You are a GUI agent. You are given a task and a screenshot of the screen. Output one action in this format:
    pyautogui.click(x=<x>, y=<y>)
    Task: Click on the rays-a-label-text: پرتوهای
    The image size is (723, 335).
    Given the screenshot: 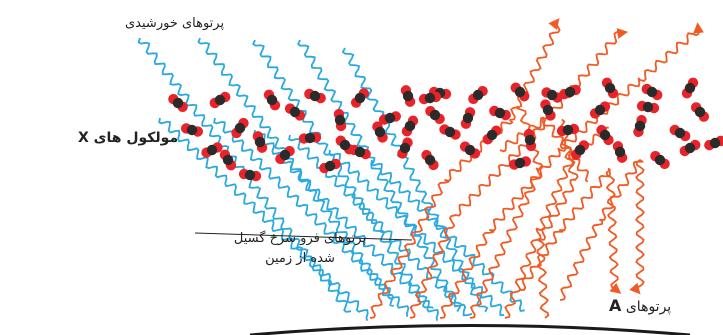 What is the action you would take?
    pyautogui.click(x=648, y=307)
    